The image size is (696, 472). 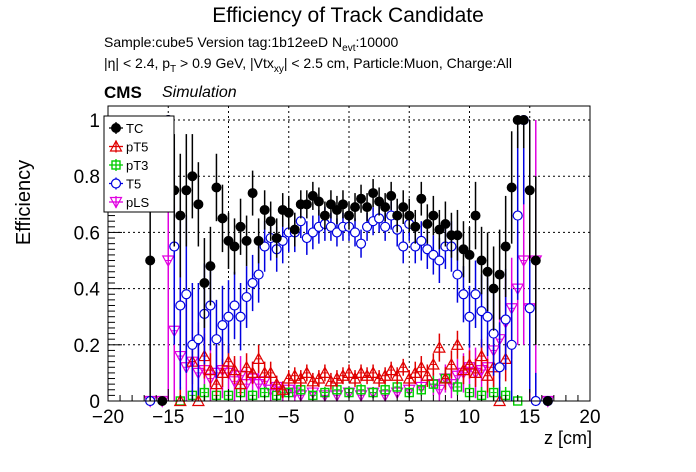 What do you see at coordinates (137, 63) in the screenshot?
I see `cuts-part-1: |η| < 2.4, p` at bounding box center [137, 63].